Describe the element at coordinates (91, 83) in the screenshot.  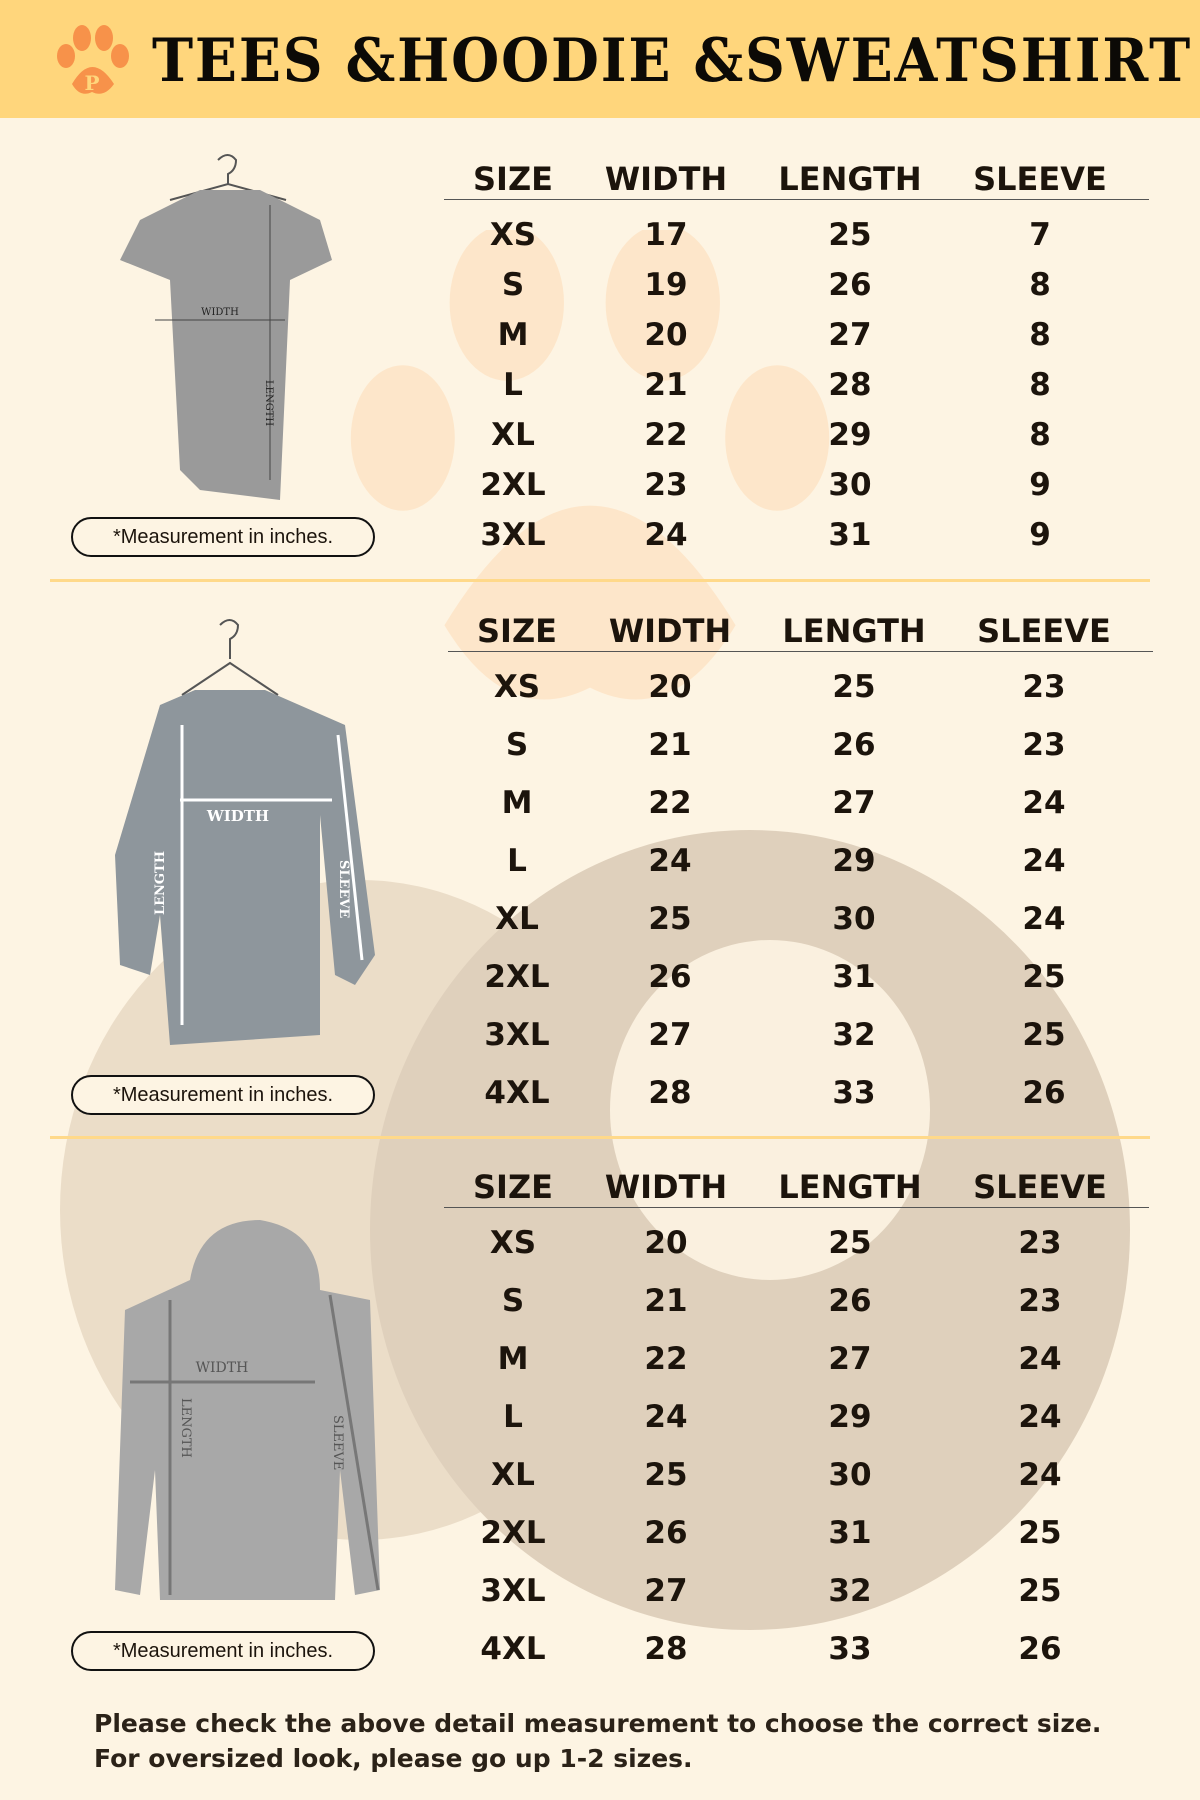
I see `svg-text: P` at that location.